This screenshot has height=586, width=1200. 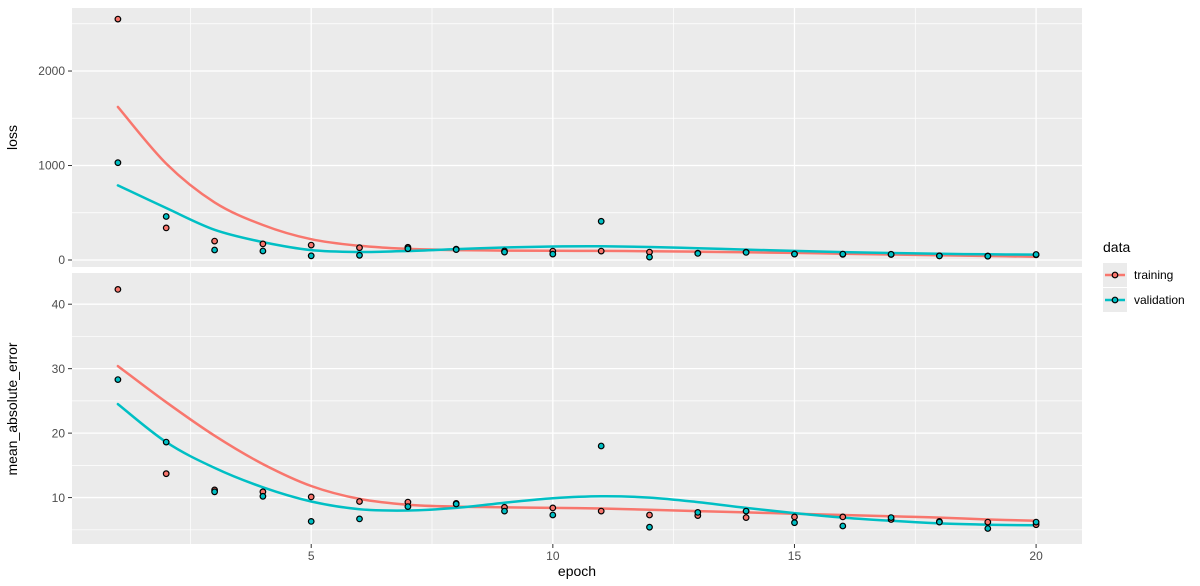 I want to click on x-tick-label: 15, so click(x=795, y=556).